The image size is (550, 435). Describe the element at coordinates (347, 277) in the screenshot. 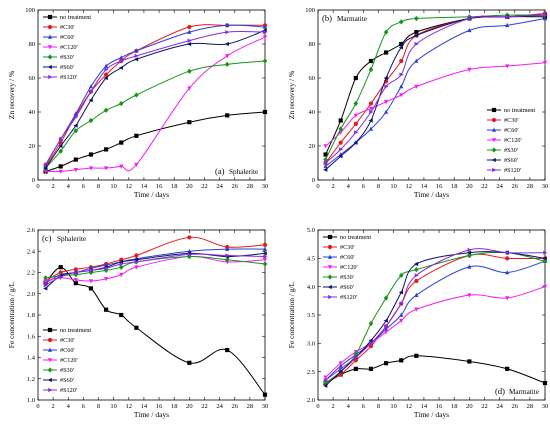

I see `legend-entry: #S30'` at that location.